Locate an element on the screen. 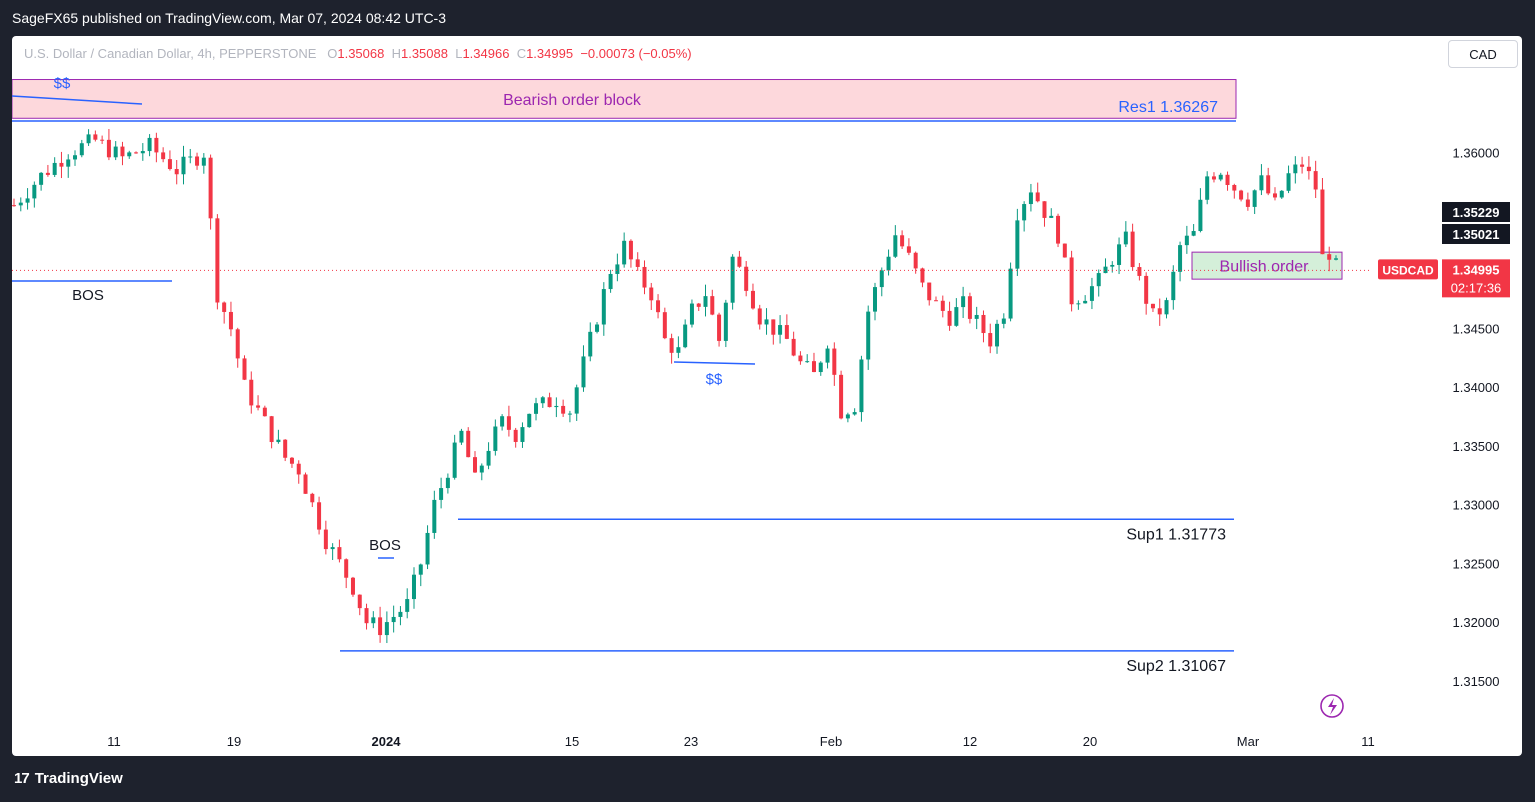 Image resolution: width=1535 pixels, height=802 pixels. symbol-tag is located at coordinates (1408, 269).